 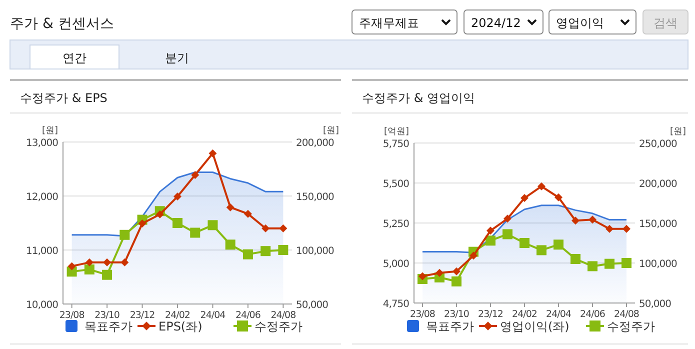 I want to click on y-tick-label: 10,000, so click(x=42, y=305).